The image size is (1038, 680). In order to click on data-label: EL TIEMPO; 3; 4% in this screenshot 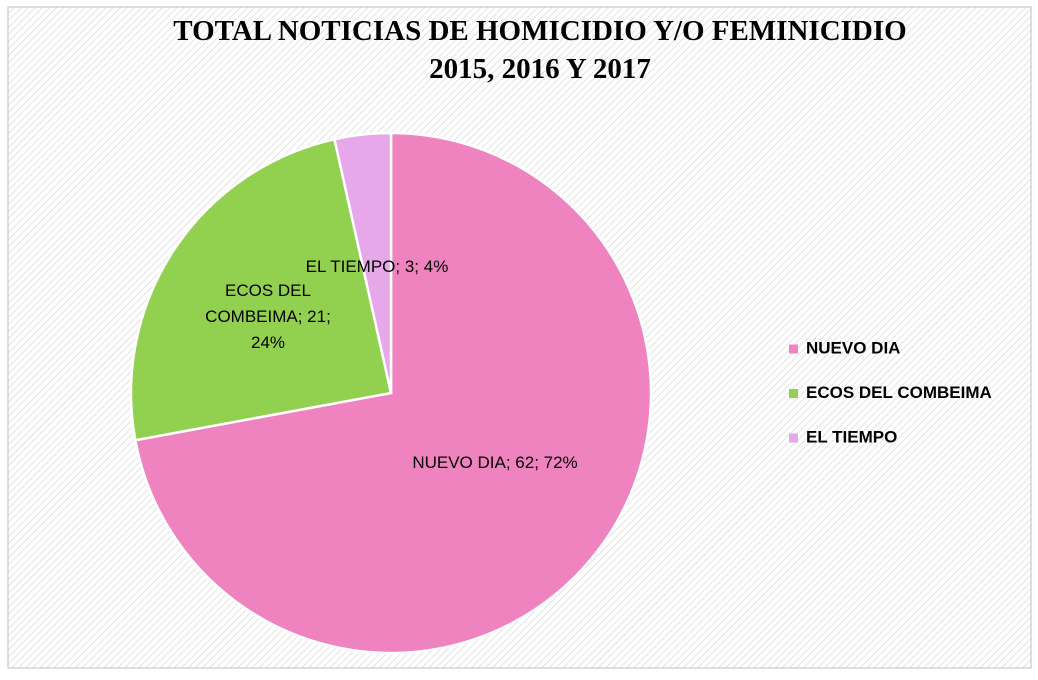, I will do `click(377, 266)`.